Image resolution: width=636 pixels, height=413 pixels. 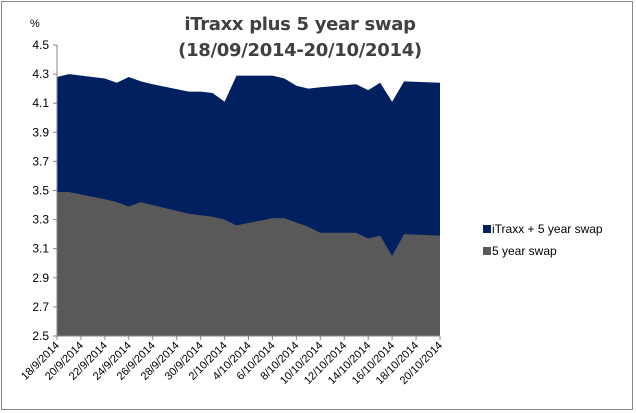 What do you see at coordinates (40, 191) in the screenshot?
I see `y-tick-label: 3.5` at bounding box center [40, 191].